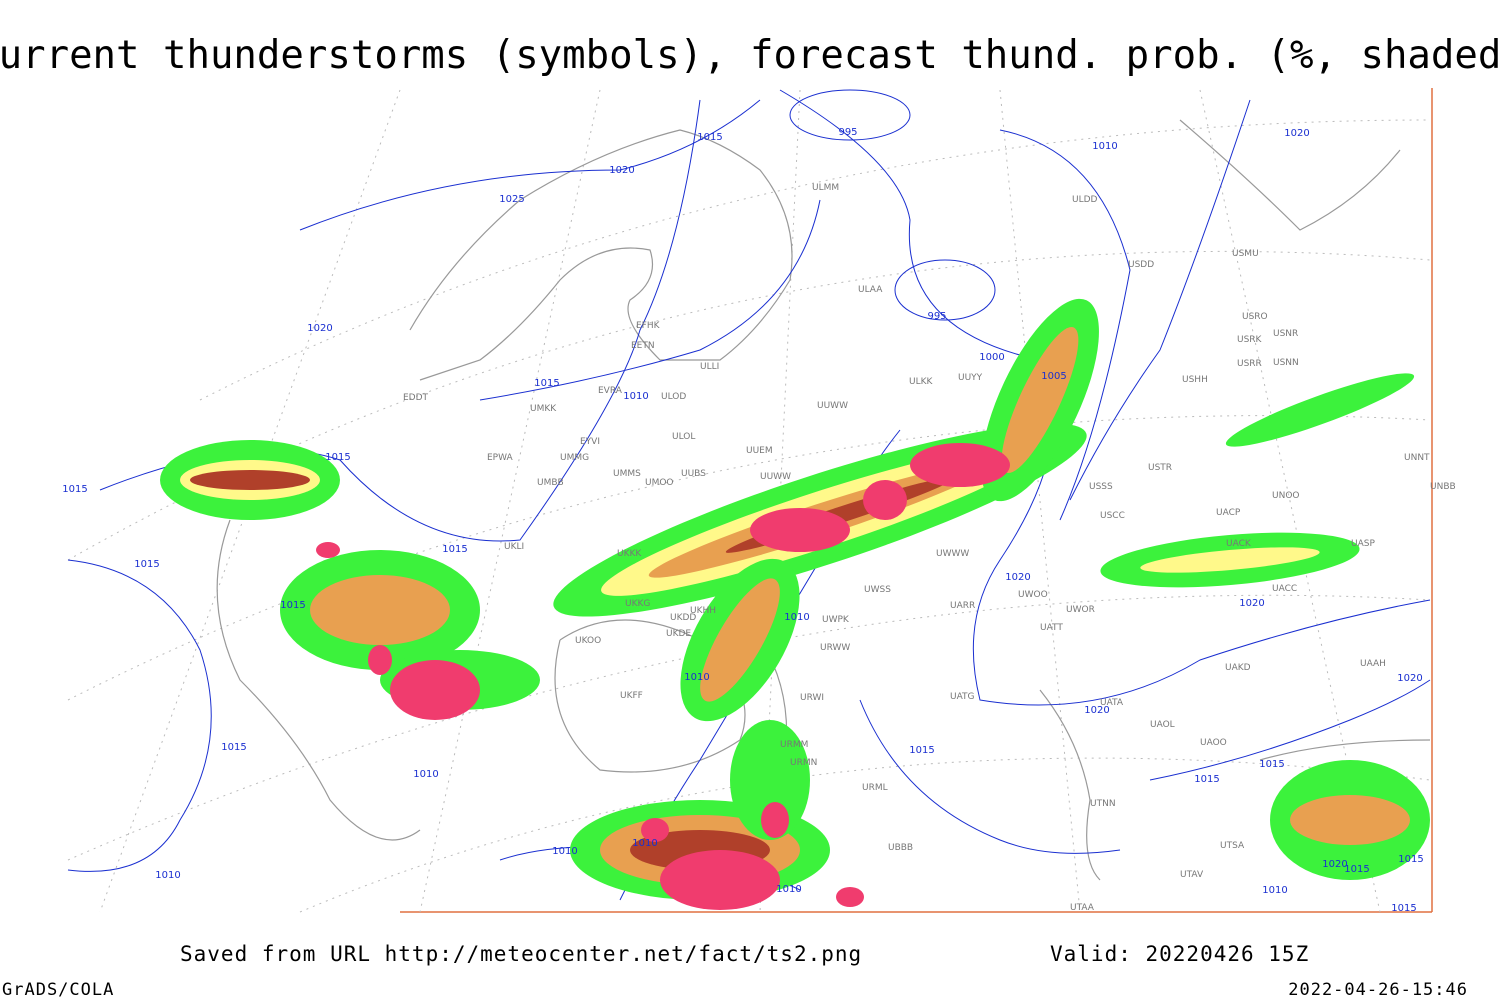  Describe the element at coordinates (991, 357) in the screenshot. I see `isobar-label: 1000` at that location.